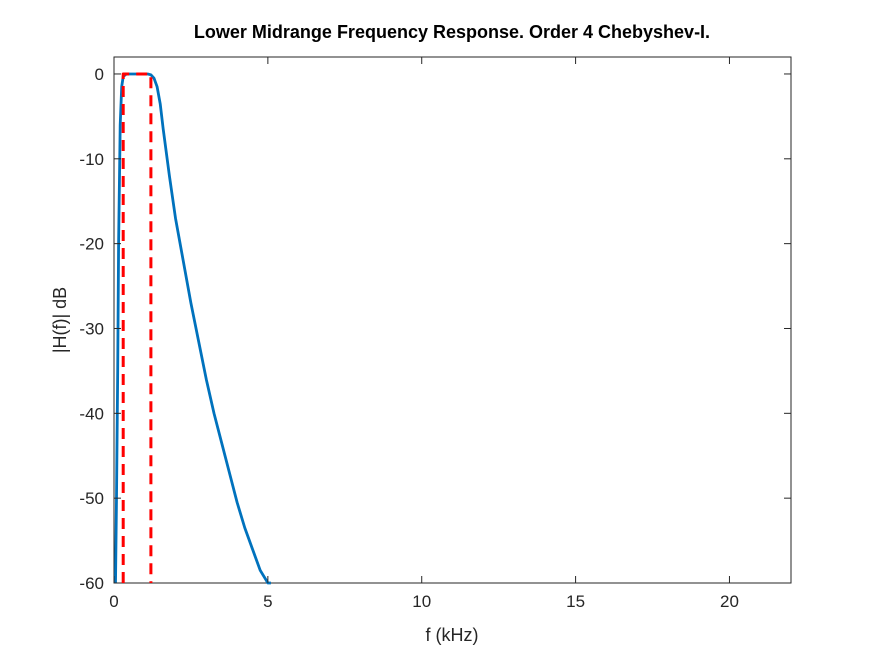 The height and width of the screenshot is (656, 875). I want to click on x-axis-label: f (kHz), so click(452, 635).